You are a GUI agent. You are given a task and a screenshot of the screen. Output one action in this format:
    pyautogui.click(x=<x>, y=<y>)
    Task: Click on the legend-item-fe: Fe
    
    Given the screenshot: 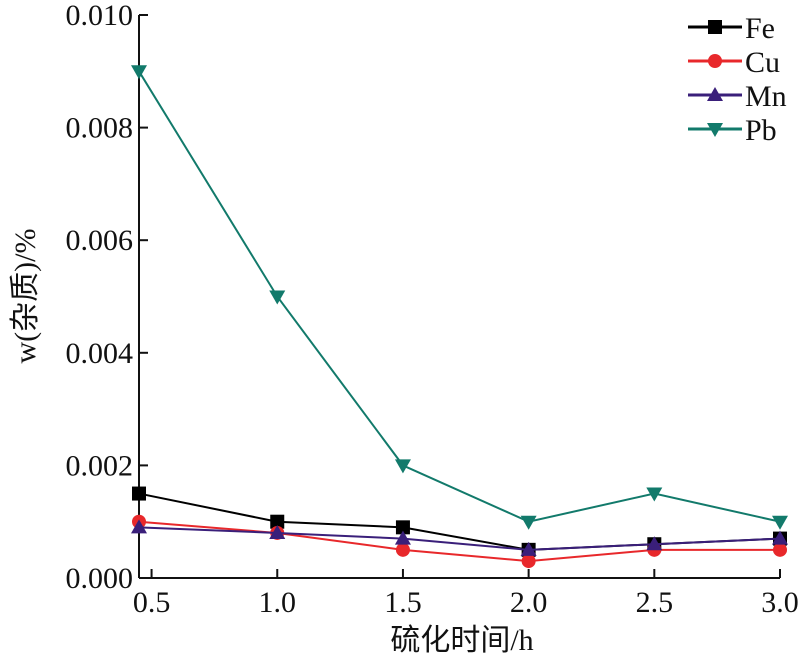 What is the action you would take?
    pyautogui.click(x=731, y=28)
    